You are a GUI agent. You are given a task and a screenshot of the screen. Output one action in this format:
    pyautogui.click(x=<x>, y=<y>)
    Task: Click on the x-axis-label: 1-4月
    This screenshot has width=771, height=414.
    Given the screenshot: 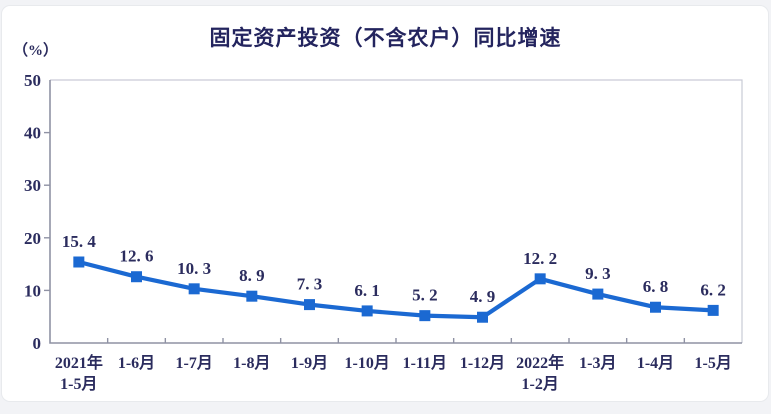 What is the action you would take?
    pyautogui.click(x=655, y=363)
    